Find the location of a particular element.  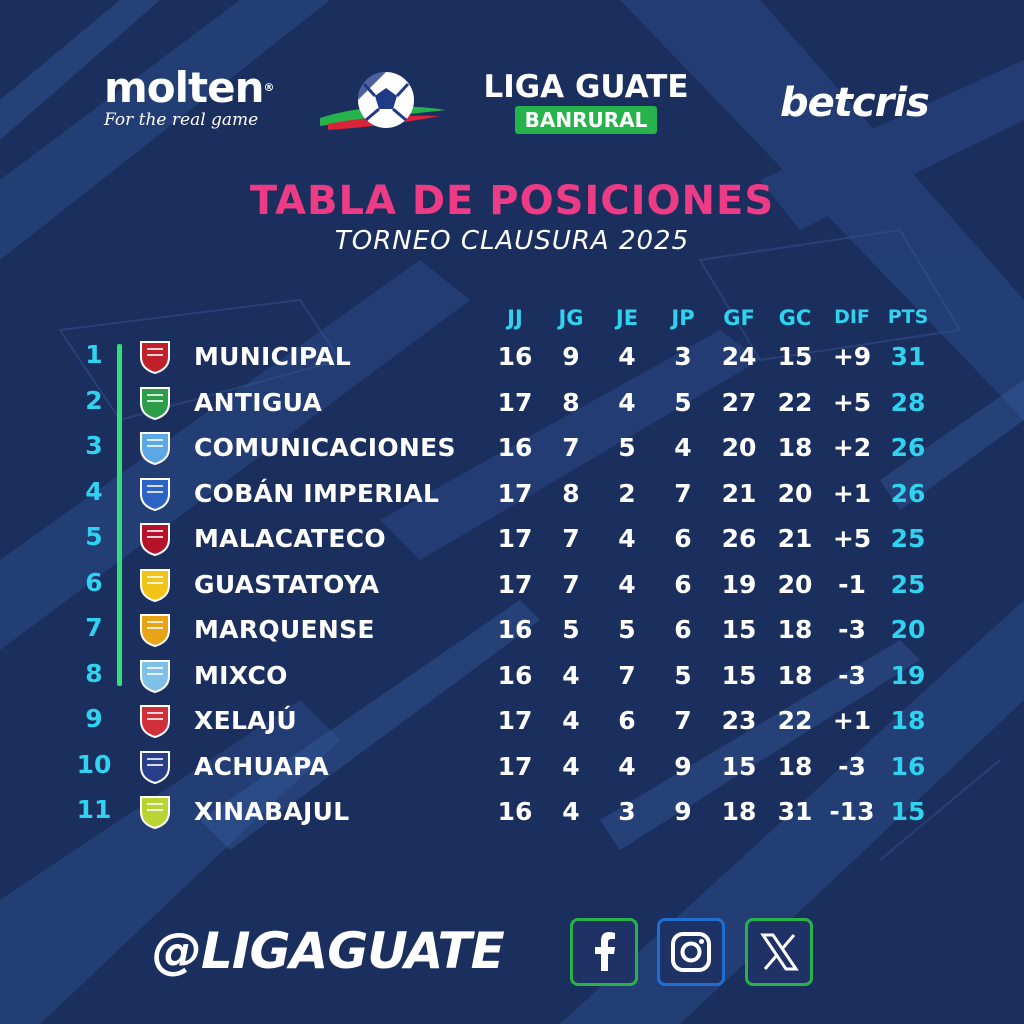

col-head-jg: JG is located at coordinates (571, 318).